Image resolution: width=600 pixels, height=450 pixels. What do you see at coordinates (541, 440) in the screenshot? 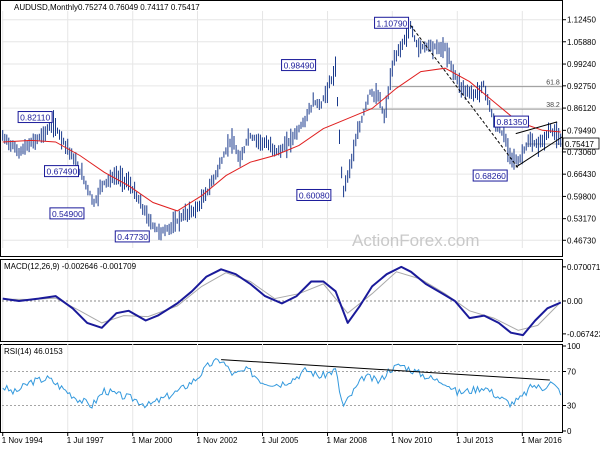
I see `x-tick-label: 1 Mar 2016` at bounding box center [541, 440].